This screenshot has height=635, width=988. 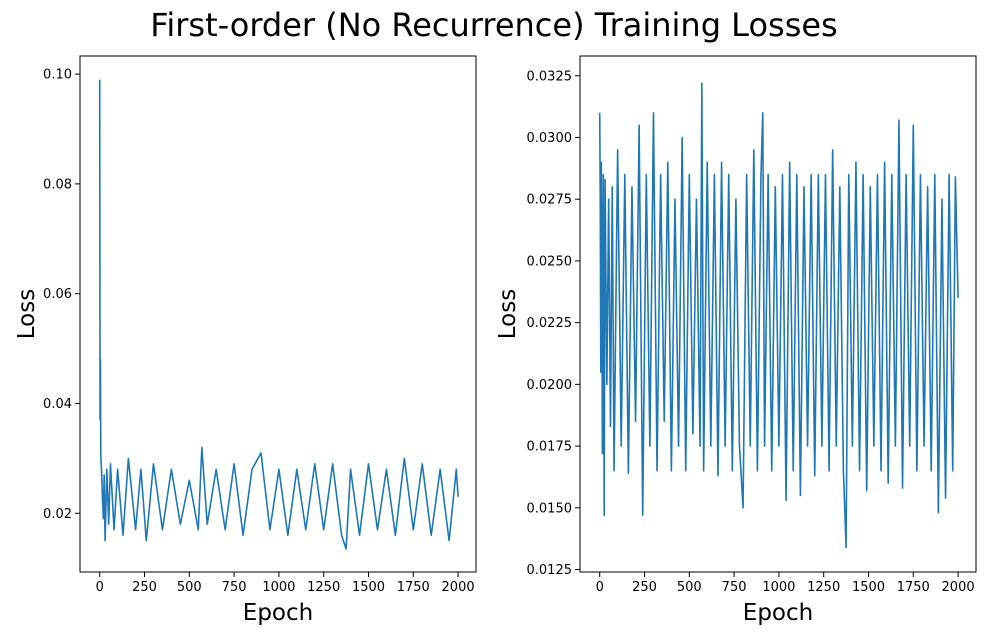 What do you see at coordinates (550, 261) in the screenshot?
I see `right-y-tick-label: 0.0250` at bounding box center [550, 261].